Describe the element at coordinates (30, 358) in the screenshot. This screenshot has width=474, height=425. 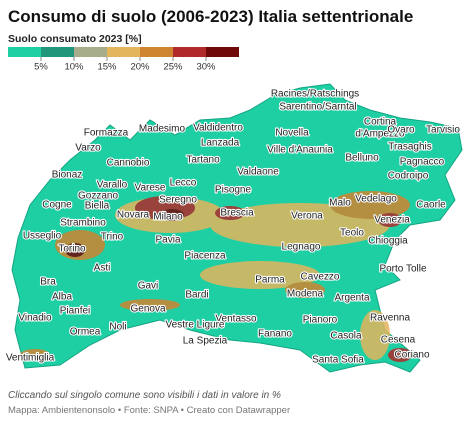
I see `place-label: Ventimiglia` at that location.